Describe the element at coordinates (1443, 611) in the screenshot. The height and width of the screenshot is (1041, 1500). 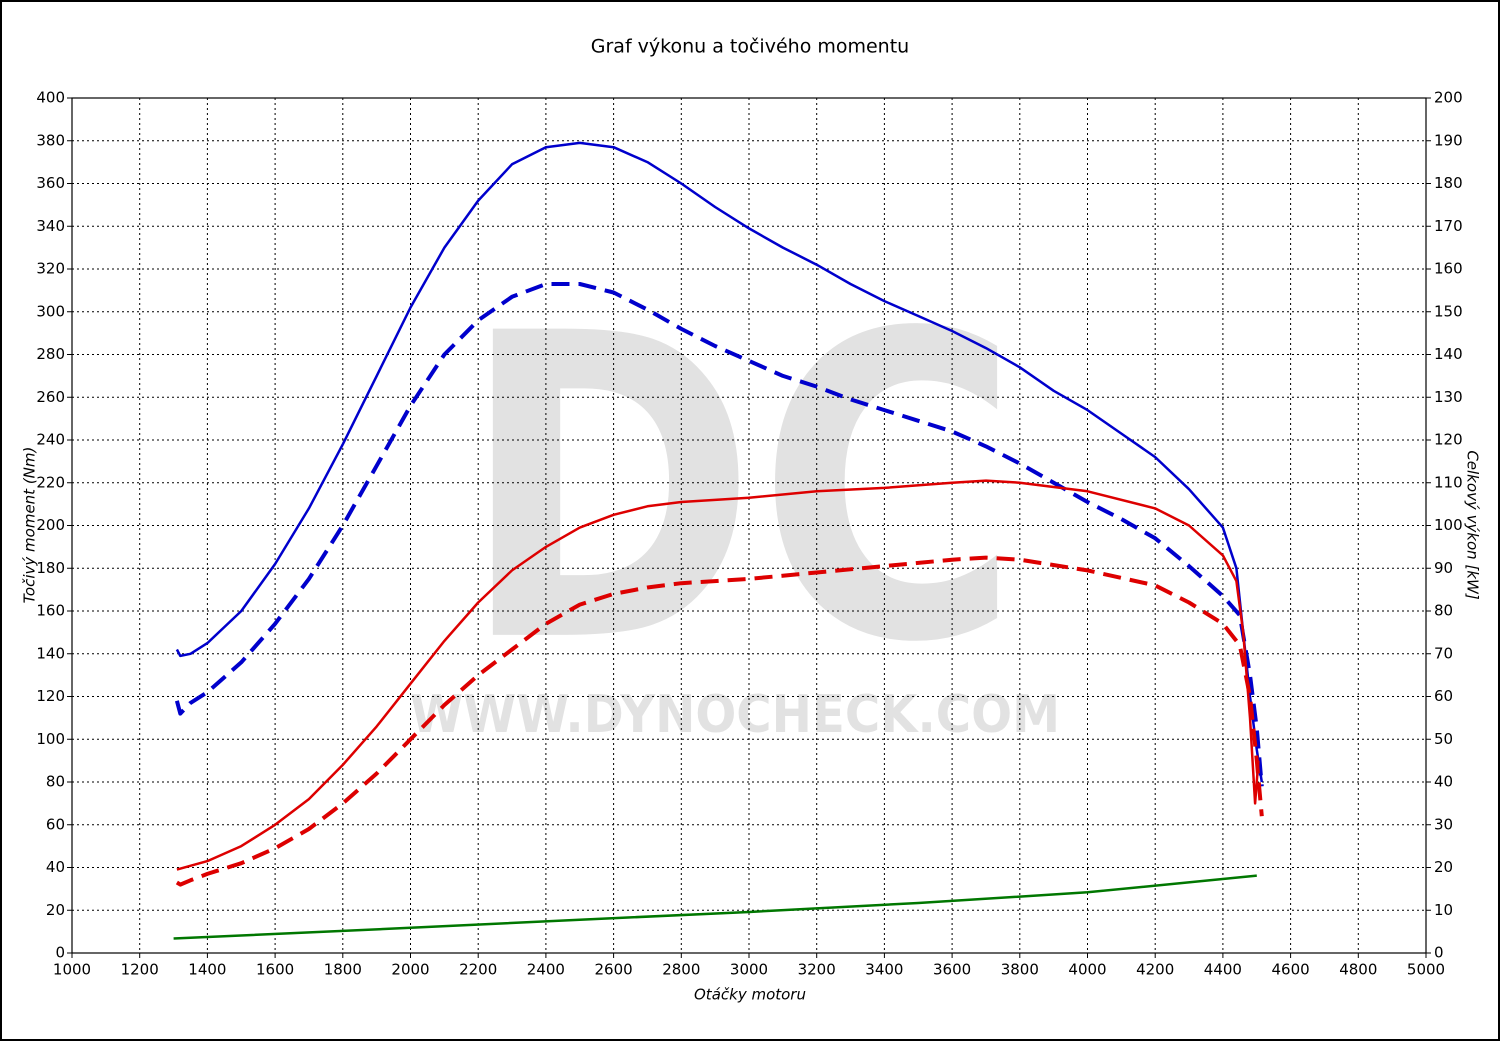
I see `y2-tick-label: 80` at that location.